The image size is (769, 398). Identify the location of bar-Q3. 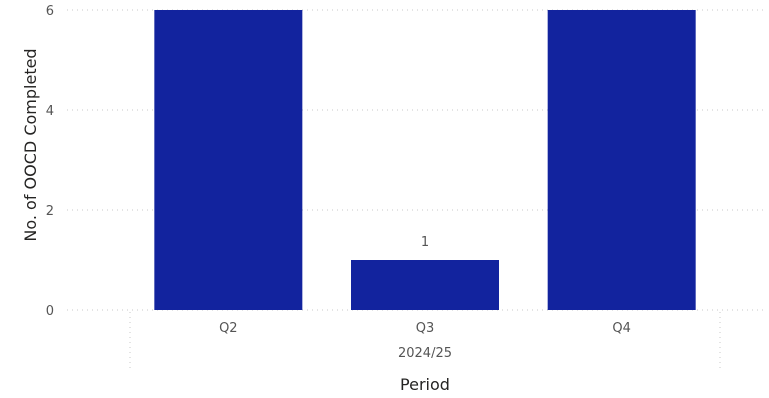
(425, 285).